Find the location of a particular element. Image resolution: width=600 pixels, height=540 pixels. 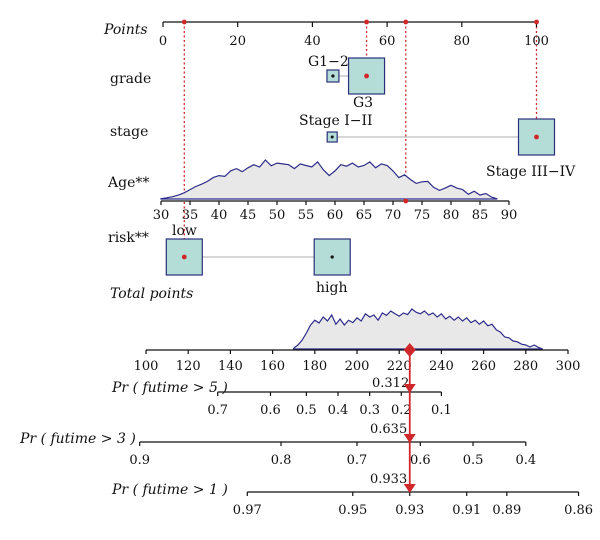

total-points-tick-label: 100 is located at coordinates (146, 366).